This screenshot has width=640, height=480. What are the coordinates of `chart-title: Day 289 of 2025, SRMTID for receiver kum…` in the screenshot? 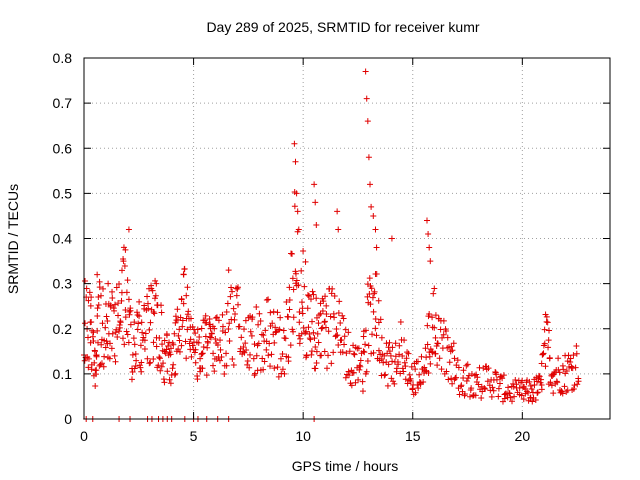 It's located at (342, 27).